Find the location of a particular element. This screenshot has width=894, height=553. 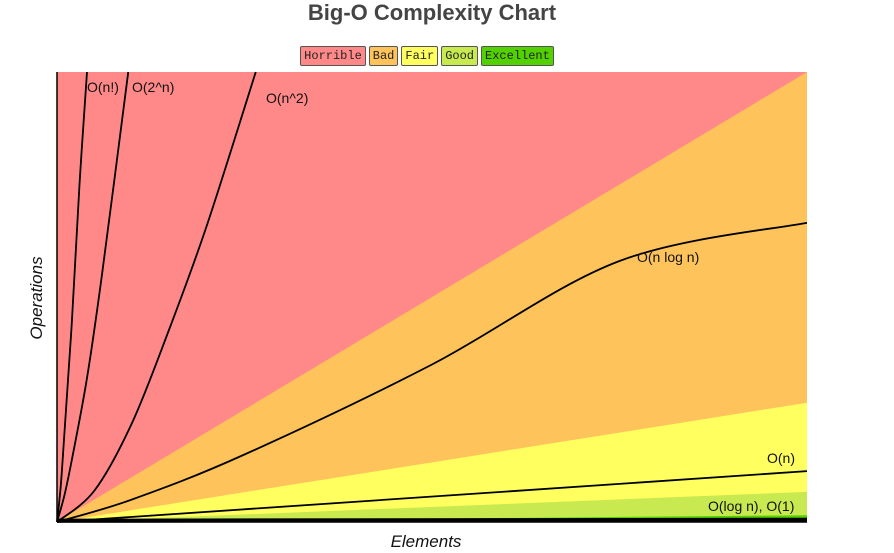

legend-item-fair: Fair is located at coordinates (420, 56).